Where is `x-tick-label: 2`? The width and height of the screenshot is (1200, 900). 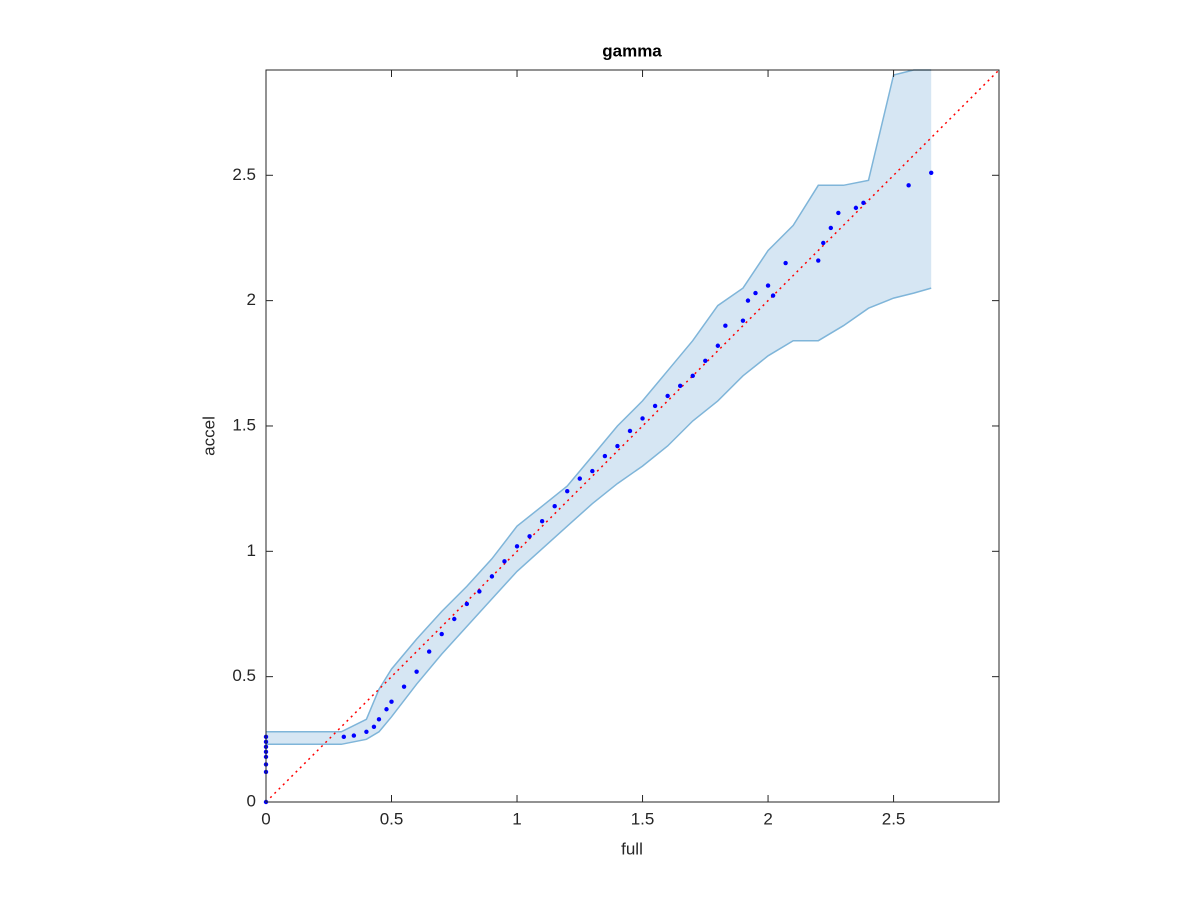
x-tick-label: 2 is located at coordinates (767, 818).